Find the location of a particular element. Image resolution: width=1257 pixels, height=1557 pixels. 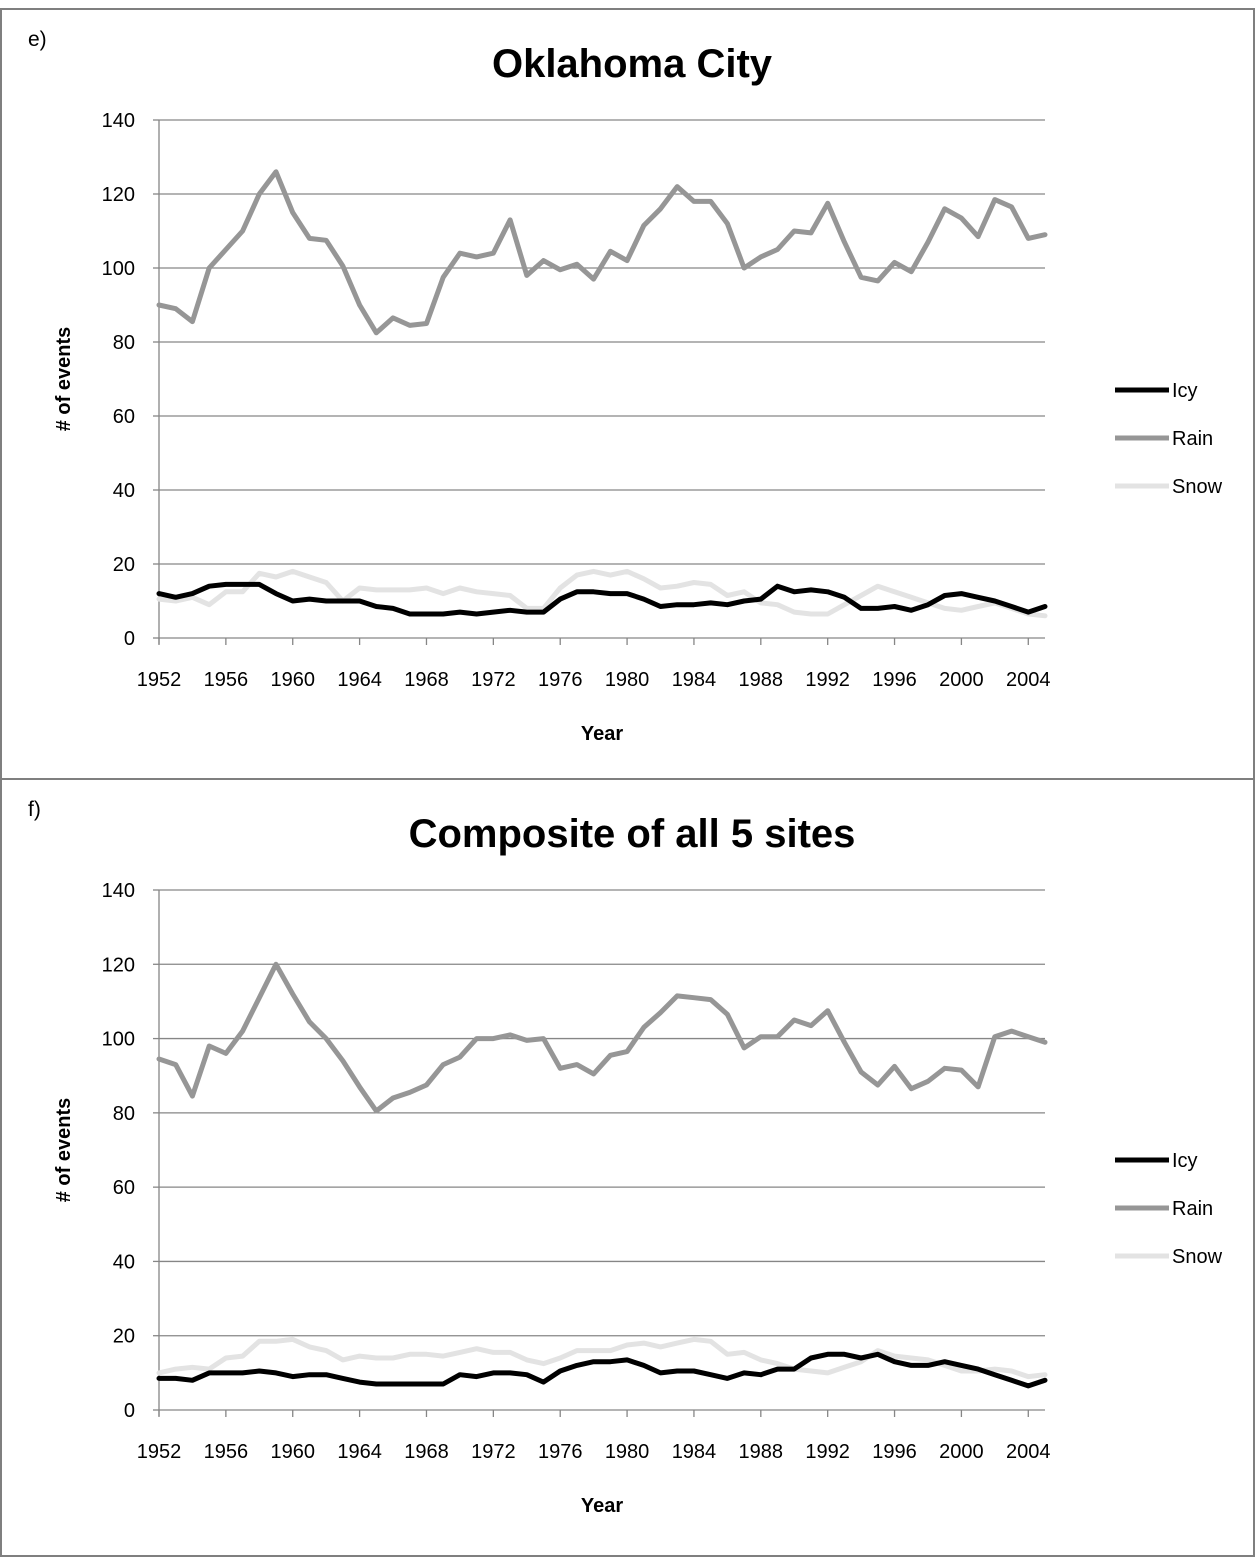

panel-label: f) is located at coordinates (34, 809).